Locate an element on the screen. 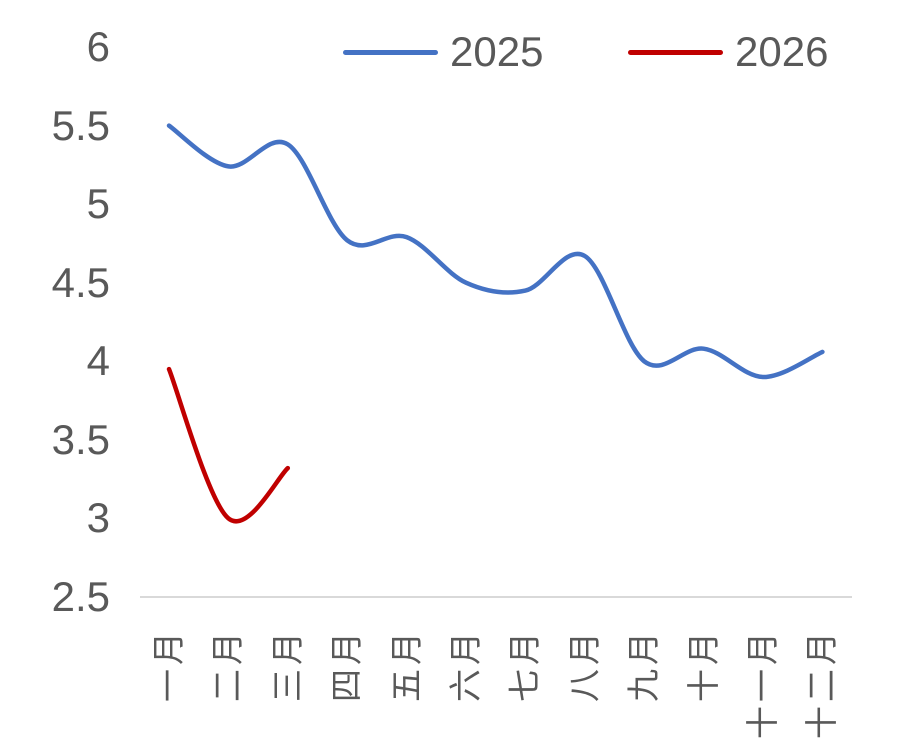 This screenshot has width=900, height=753. y-axis-tick-label: 4 is located at coordinates (98, 361).